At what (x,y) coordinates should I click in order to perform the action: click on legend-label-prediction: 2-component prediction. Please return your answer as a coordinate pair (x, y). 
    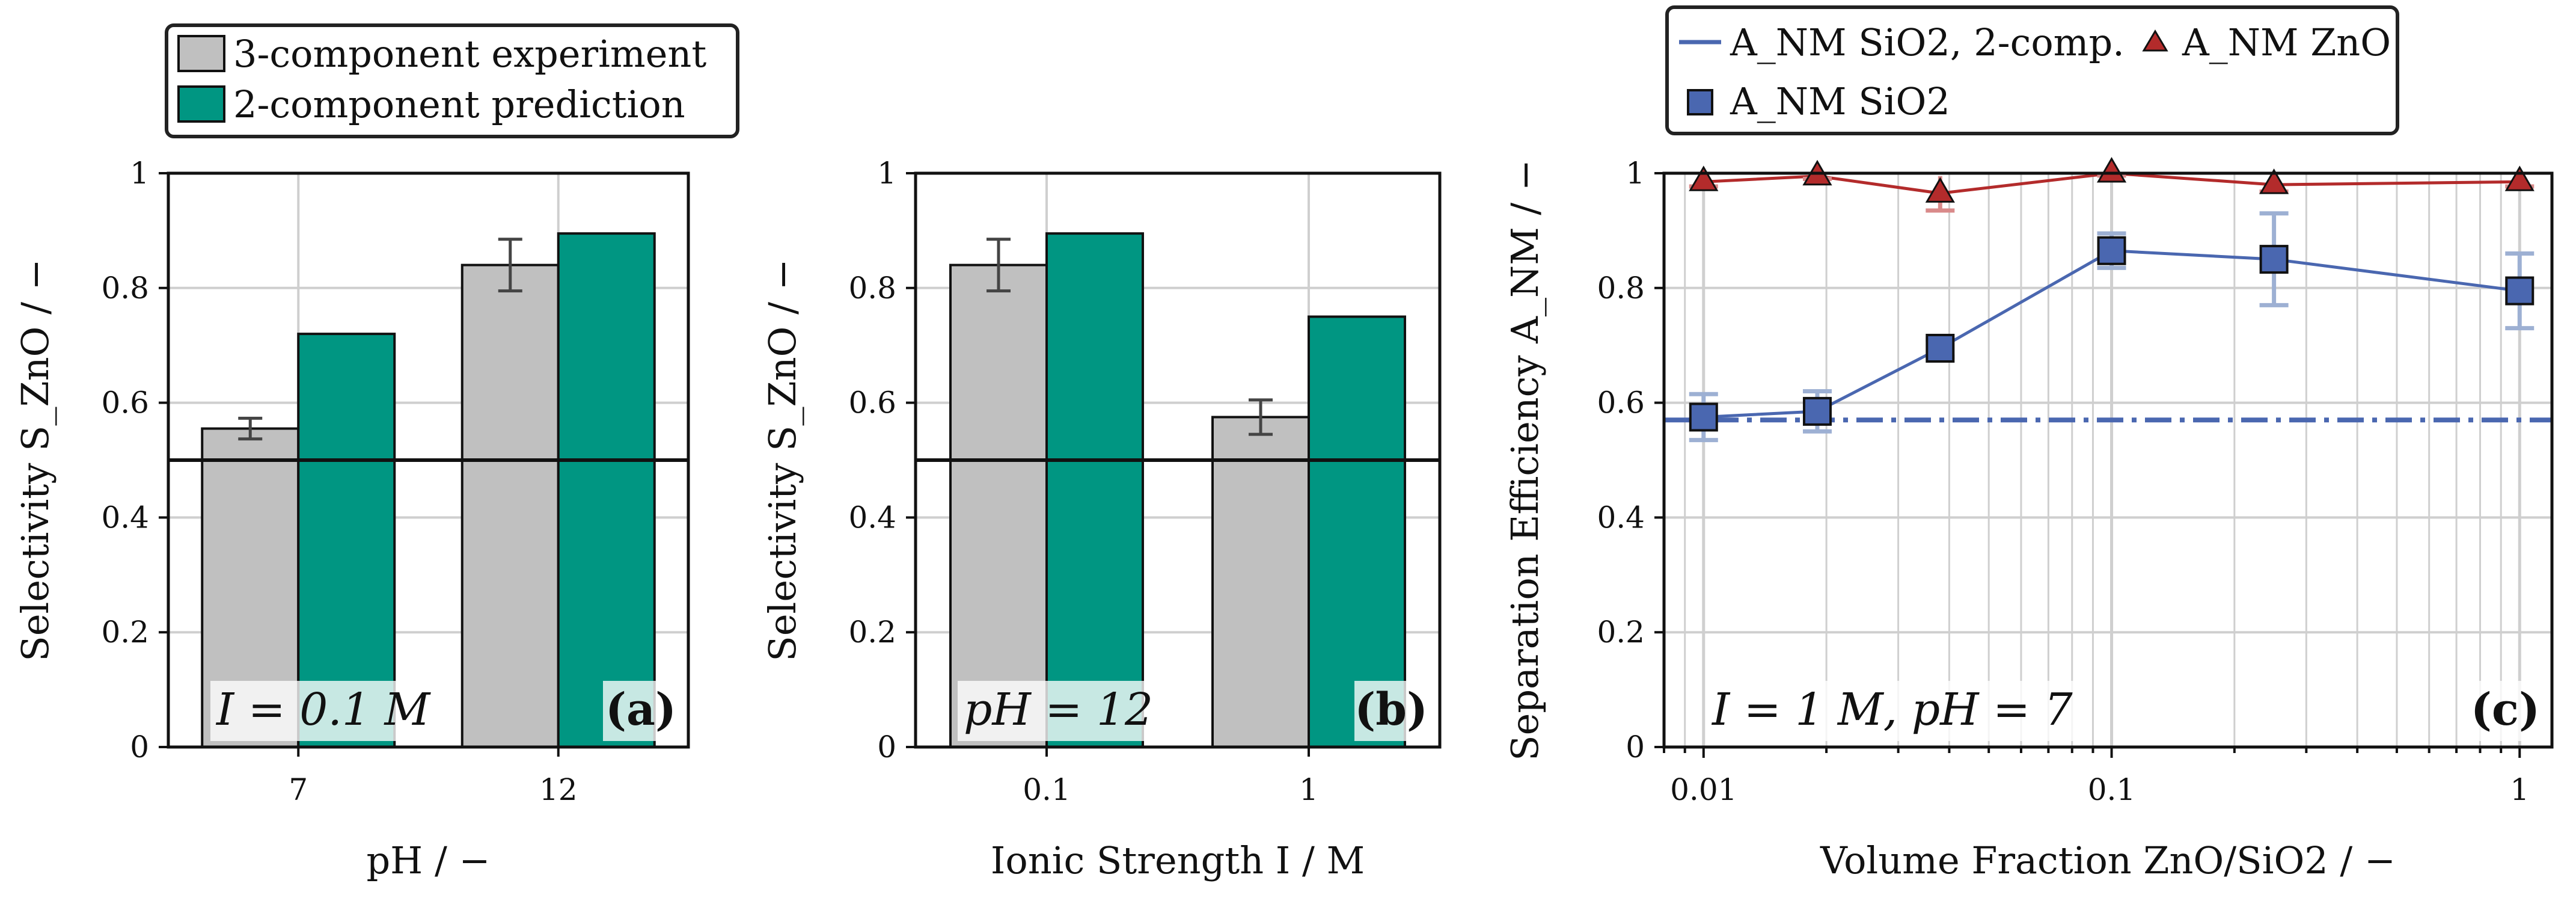
    Looking at the image, I should click on (459, 104).